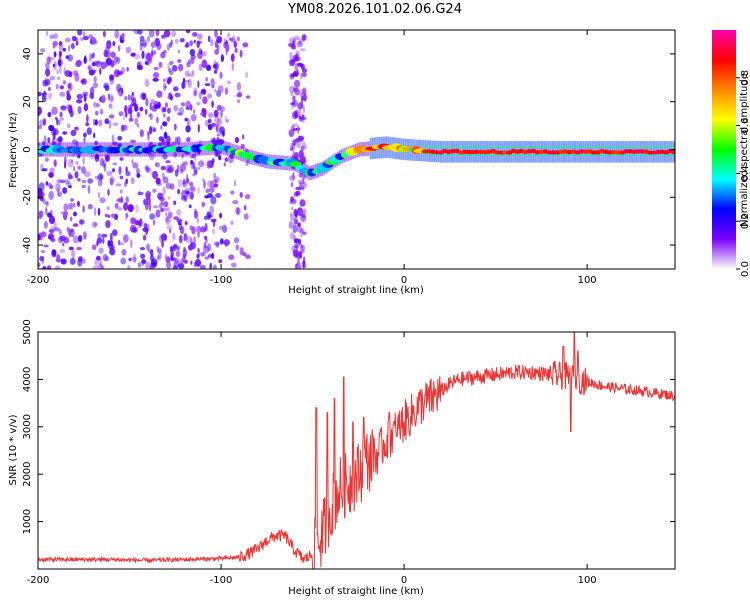 Image resolution: width=750 pixels, height=600 pixels. What do you see at coordinates (404, 580) in the screenshot?
I see `x-tick-label: 0` at bounding box center [404, 580].